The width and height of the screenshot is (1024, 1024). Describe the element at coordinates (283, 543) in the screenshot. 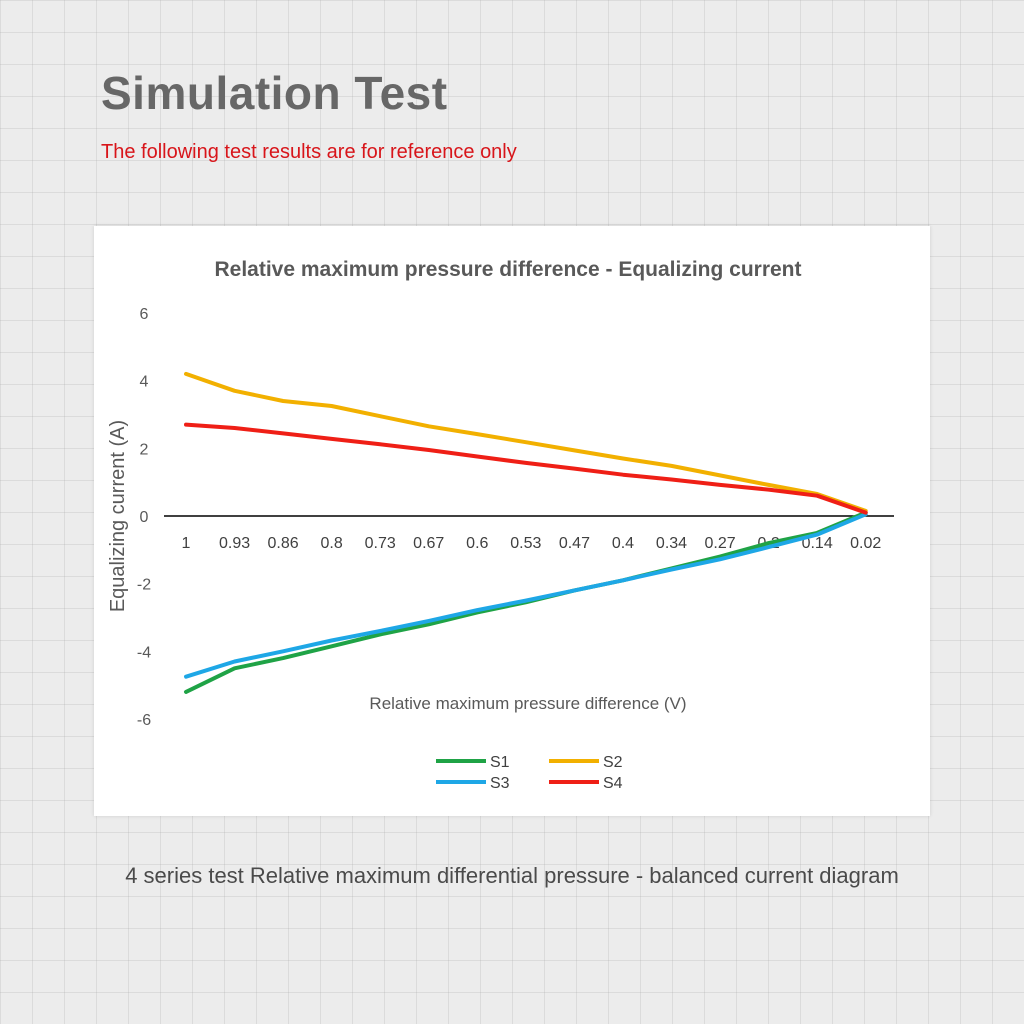

I see `x-tick-label: 0.86` at that location.